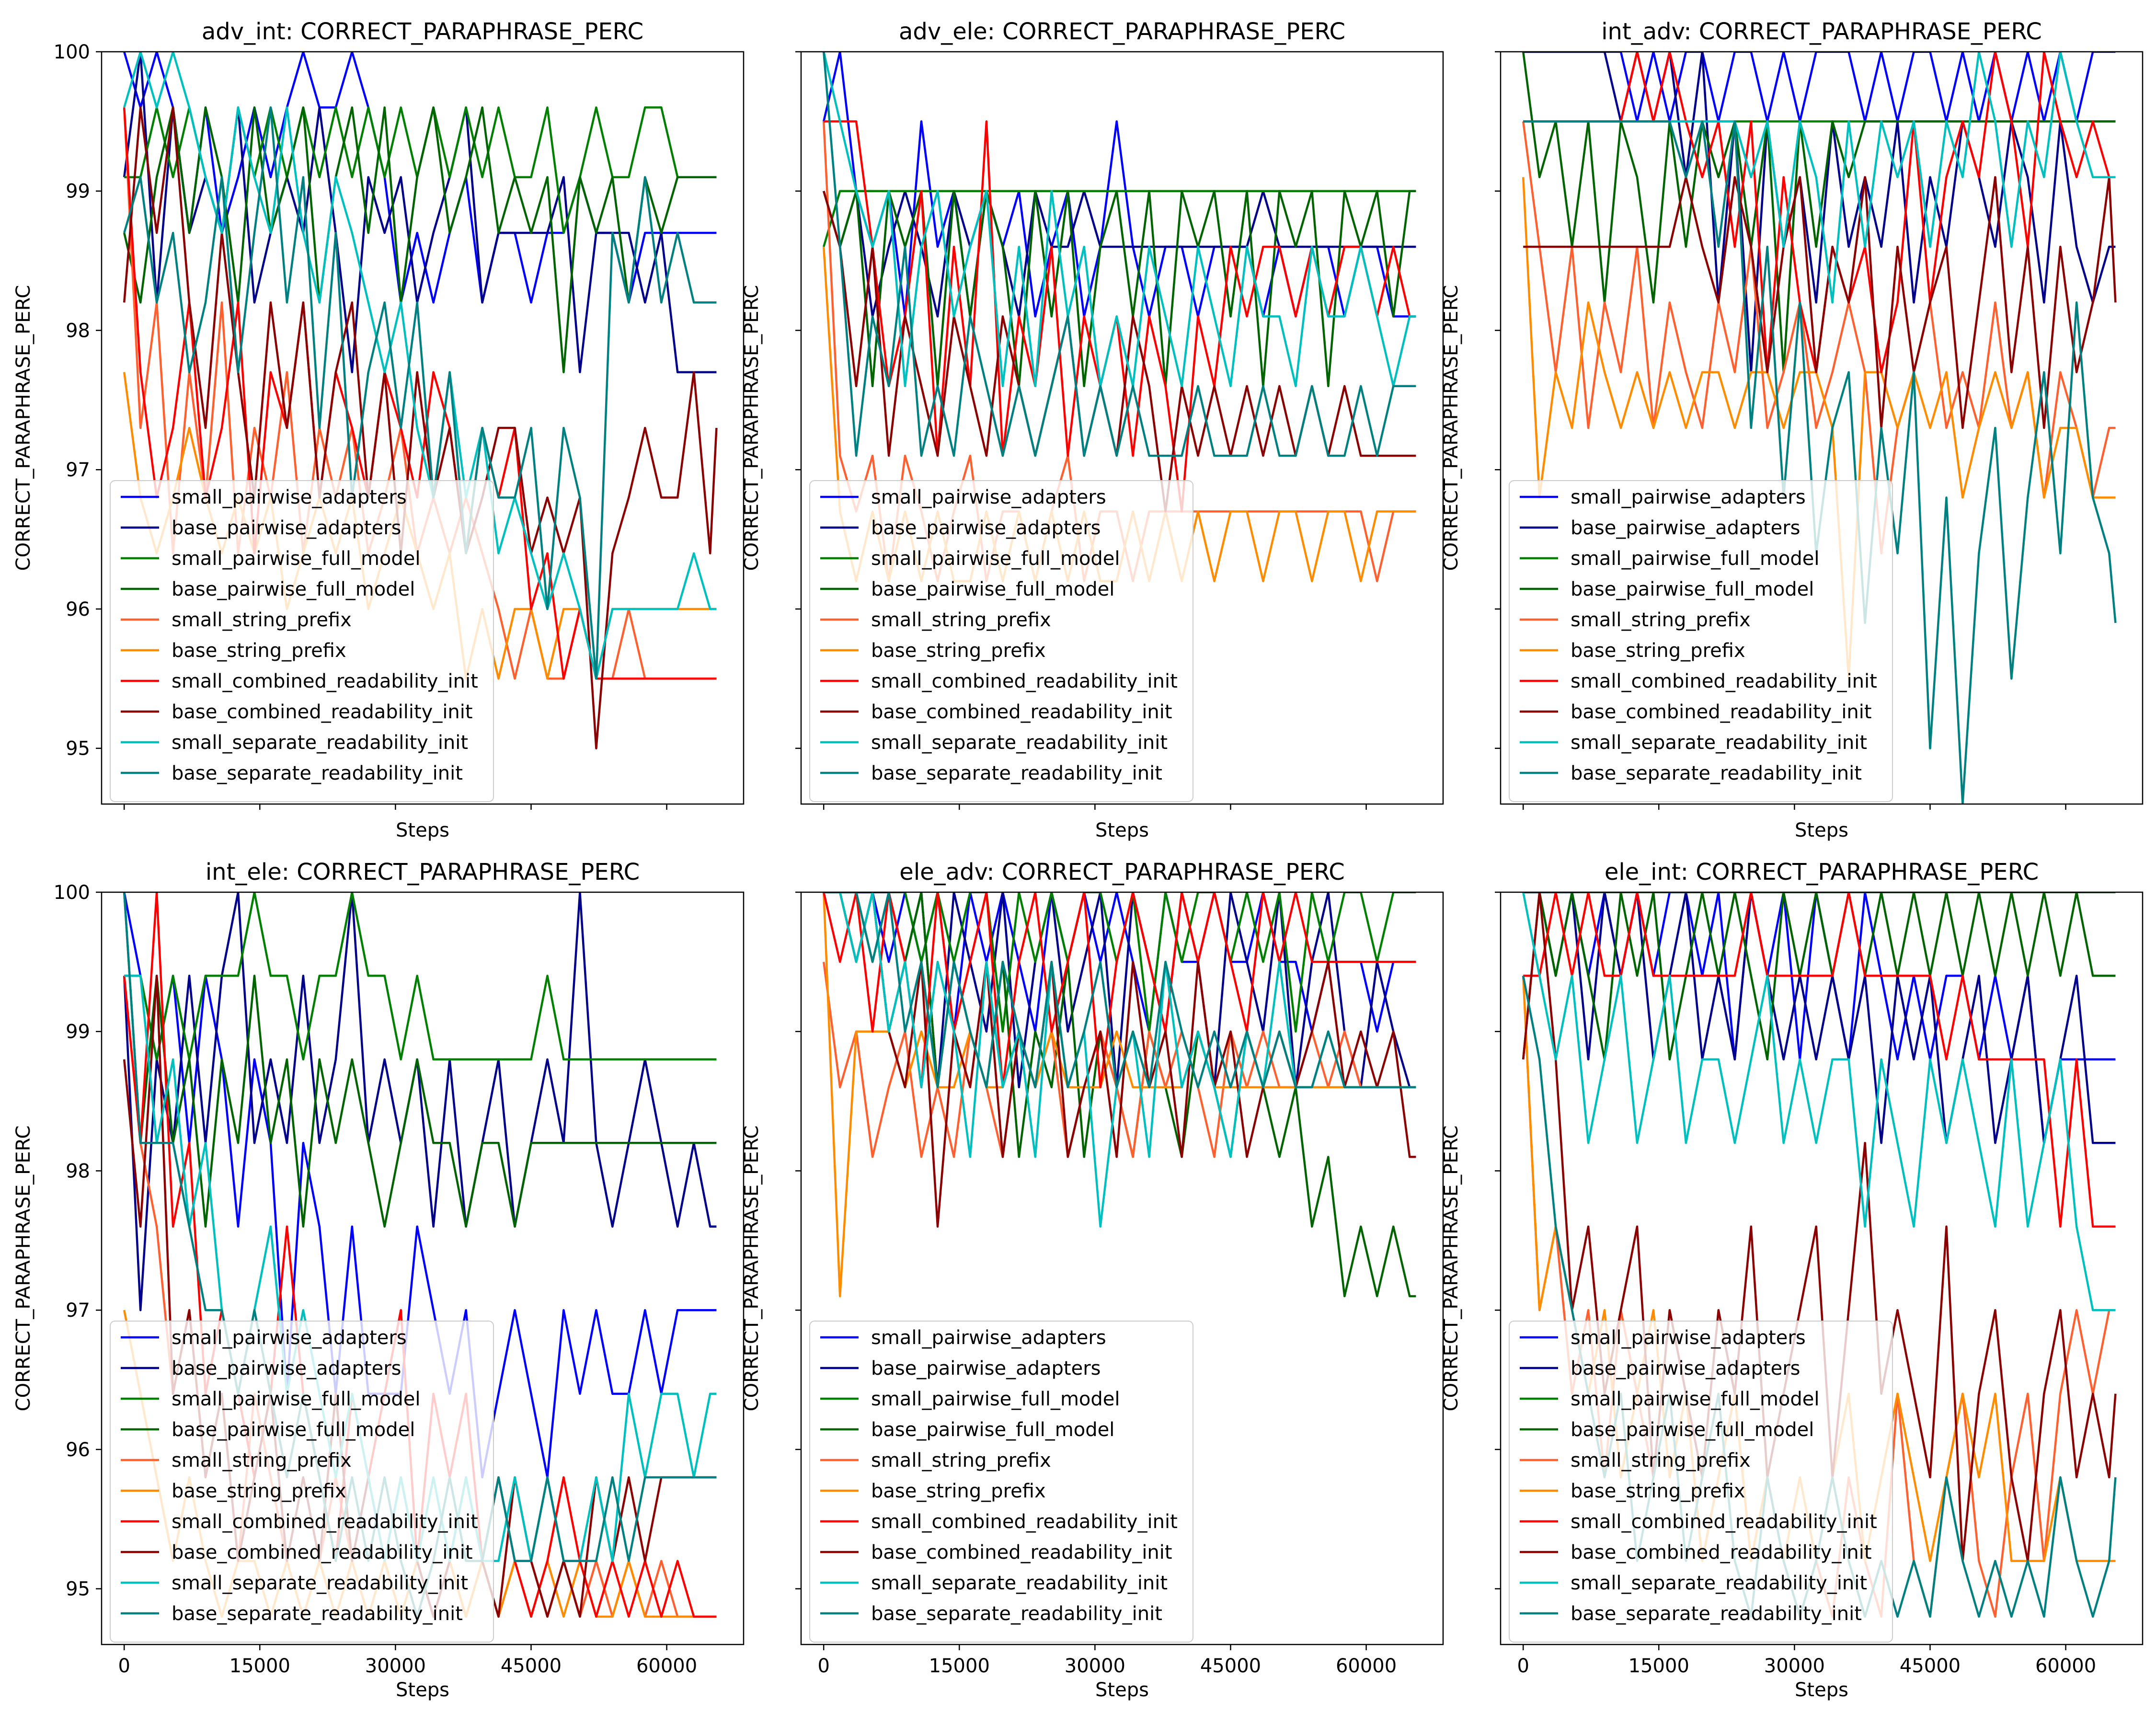 The image size is (2156, 1725). What do you see at coordinates (422, 31) in the screenshot?
I see `chart-title: adv_int: CORRECT_PARAPHRASE_PERC` at bounding box center [422, 31].